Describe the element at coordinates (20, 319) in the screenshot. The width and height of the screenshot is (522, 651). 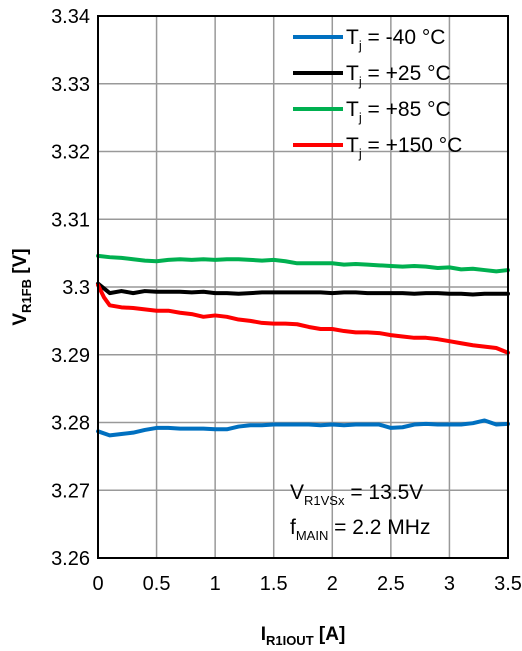
I see `y-axis-symbol: V` at that location.